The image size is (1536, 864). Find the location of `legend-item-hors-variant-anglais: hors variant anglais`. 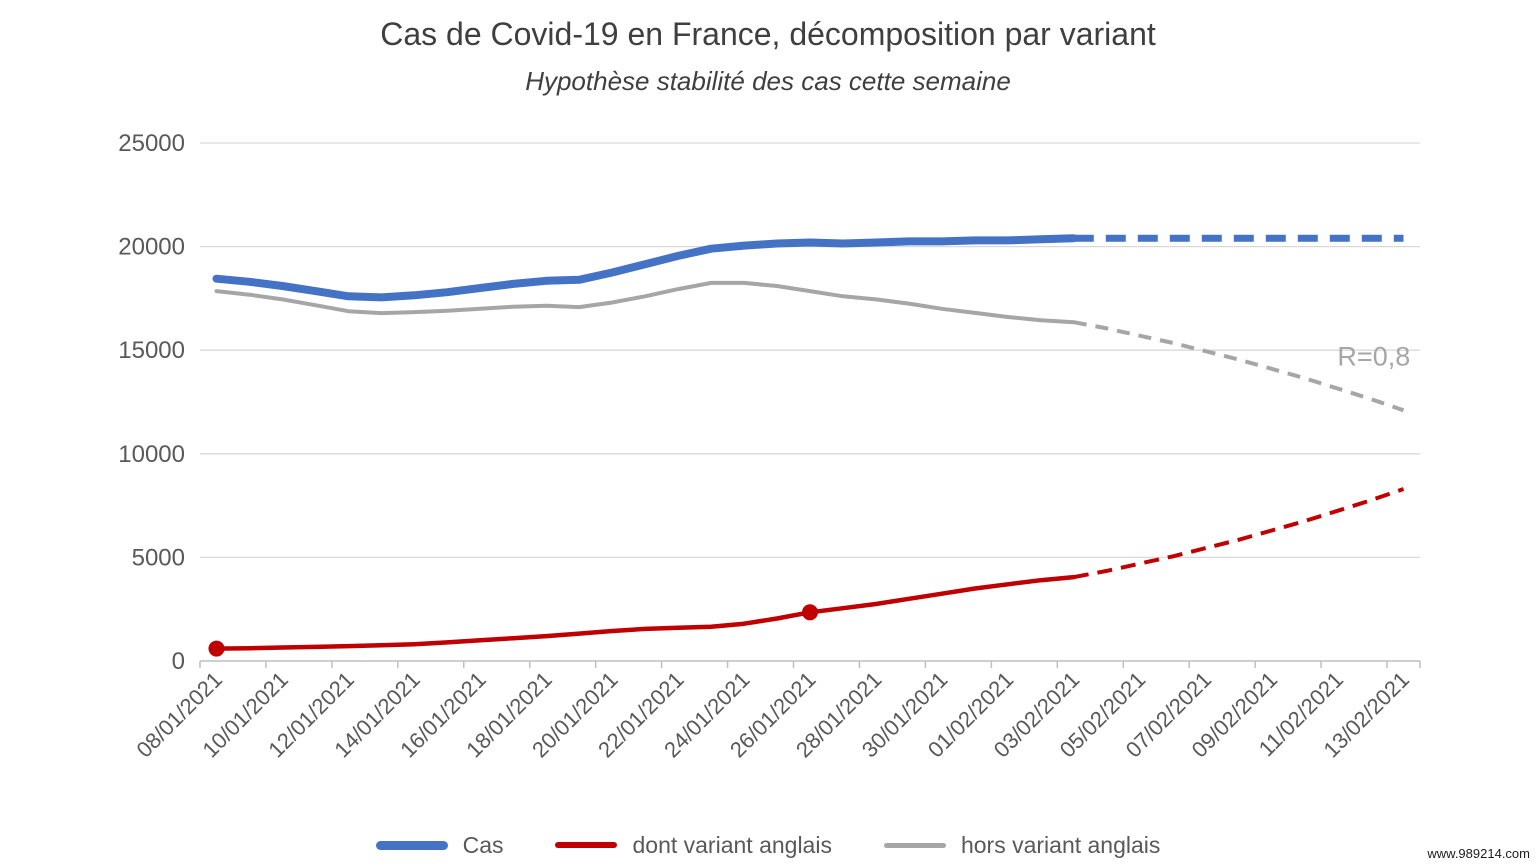

legend-item-hors-variant-anglais: hors variant anglais is located at coordinates (1022, 845).